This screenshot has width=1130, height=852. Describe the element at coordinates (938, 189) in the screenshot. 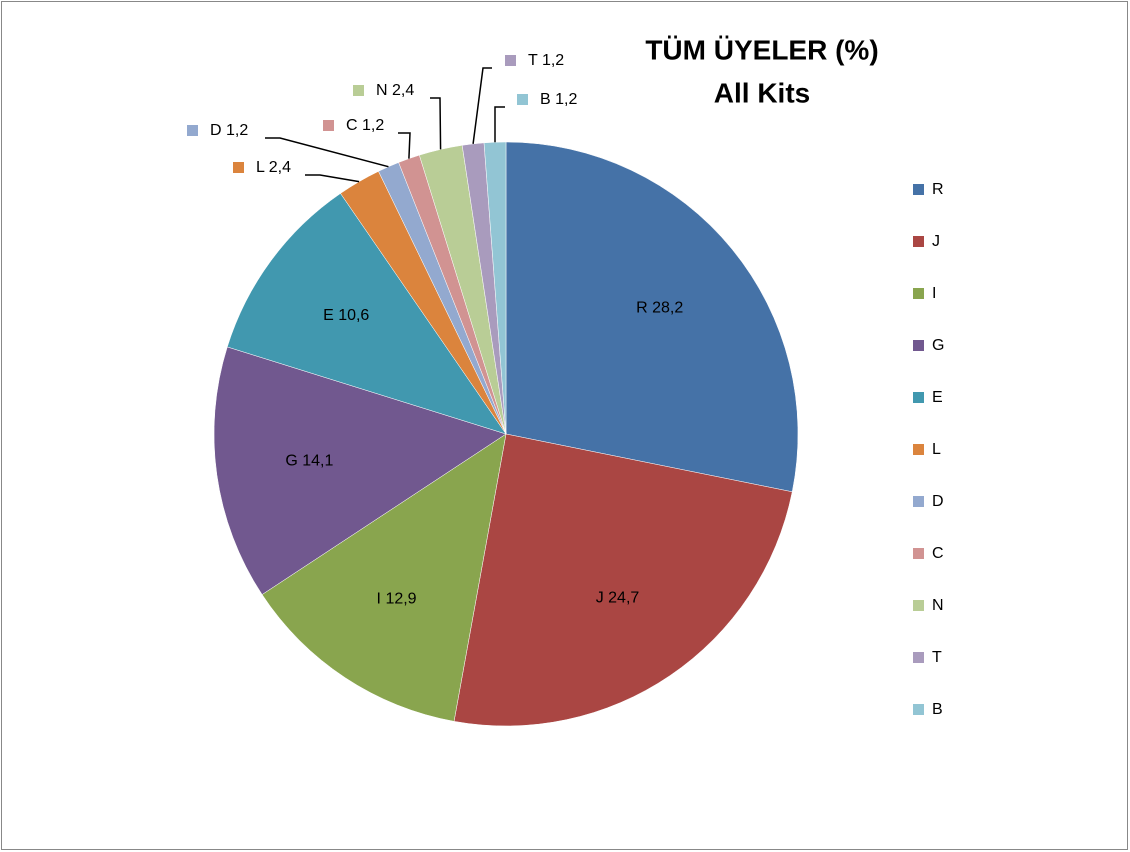

I see `legend-label: R` at that location.